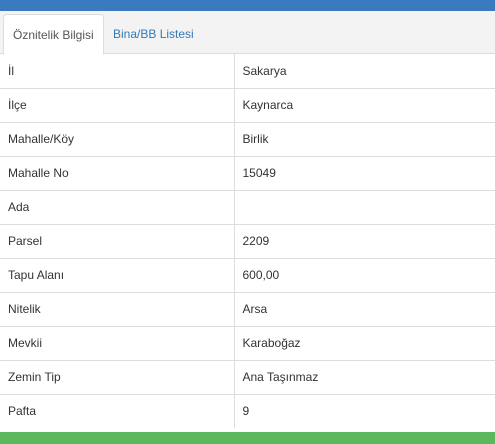  I want to click on attribute-value: Sakarya, so click(264, 70).